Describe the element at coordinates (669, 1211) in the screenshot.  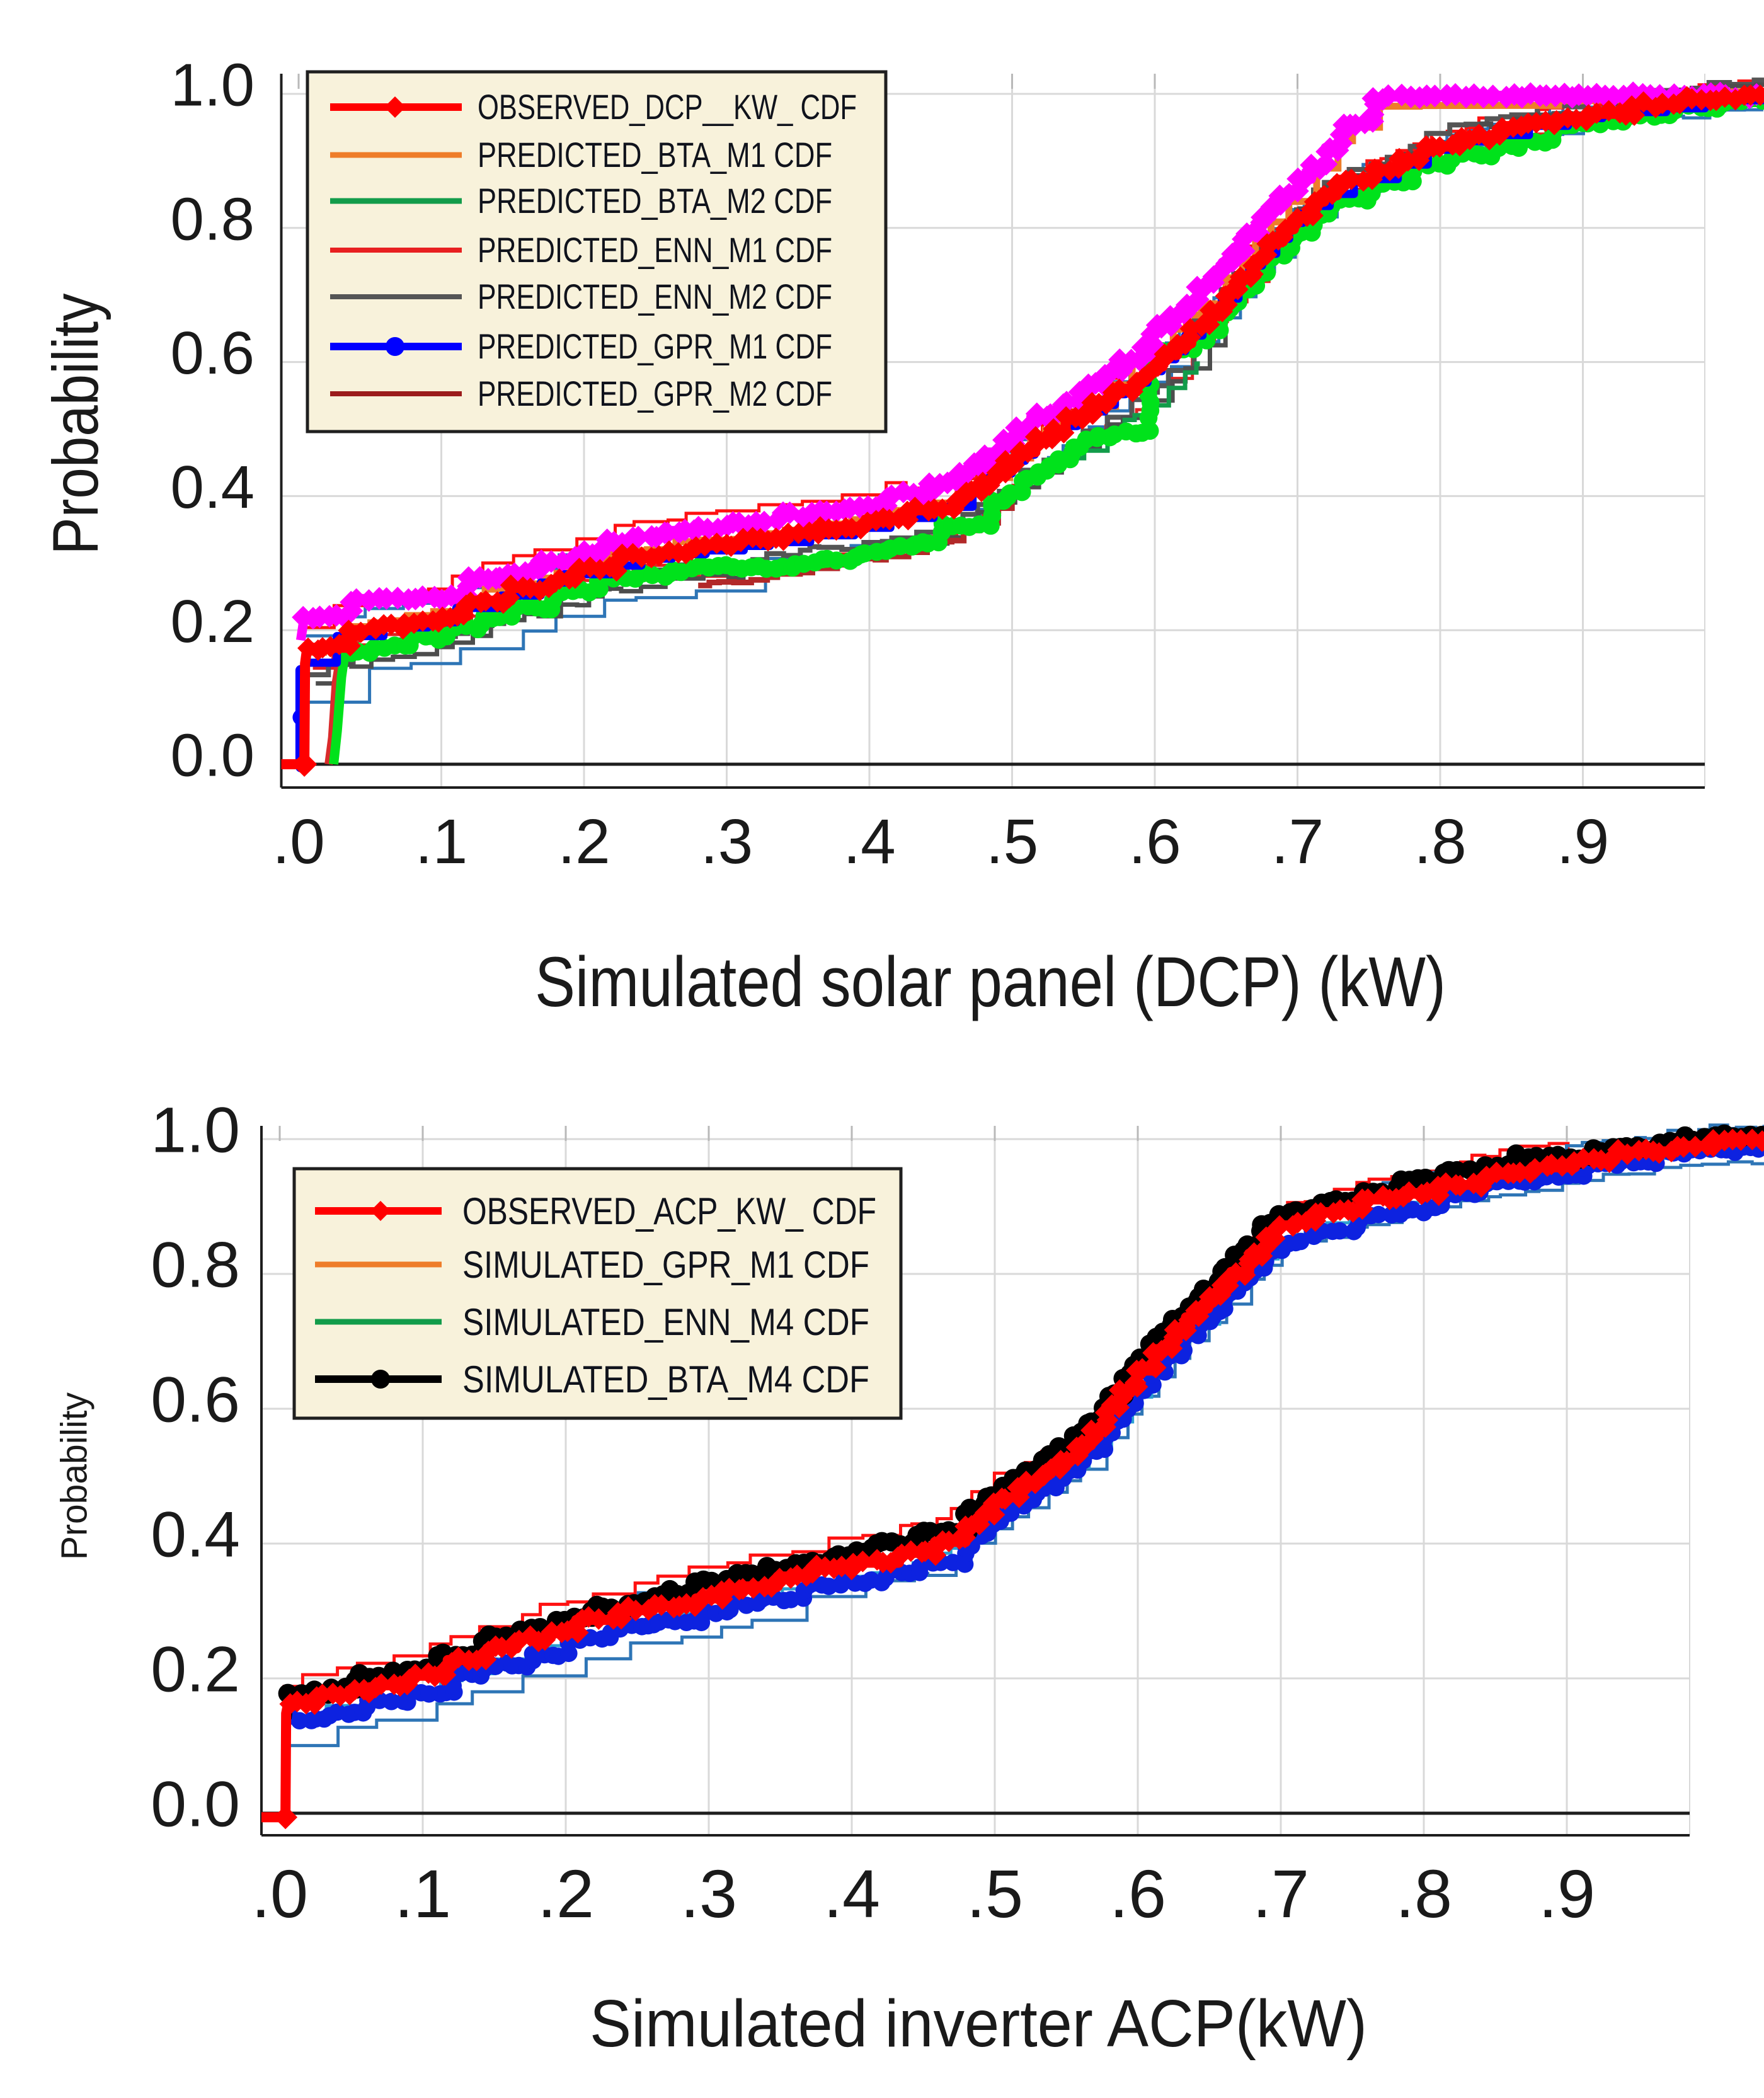
I see `svg-text: OBSERVED_ACP_KW_ CDF` at that location.